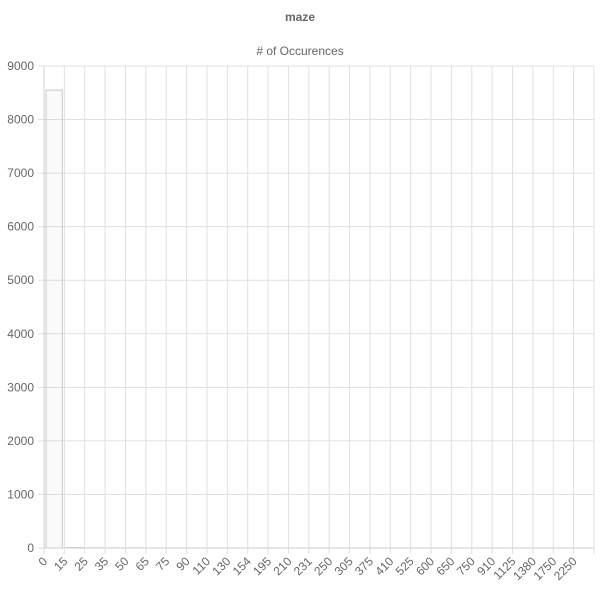  I want to click on x-tick-label: 50, so click(122, 564).